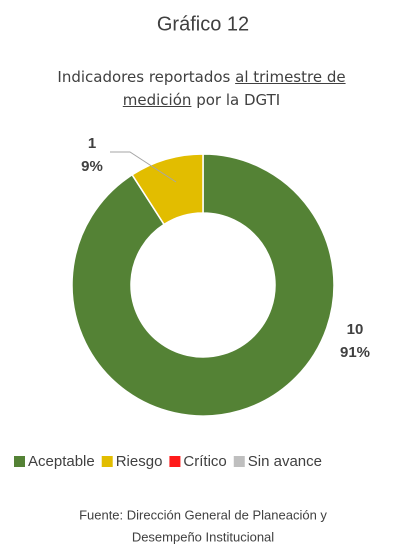 The width and height of the screenshot is (403, 546). I want to click on subtitle-part: Indicadores reportados, so click(144, 77).